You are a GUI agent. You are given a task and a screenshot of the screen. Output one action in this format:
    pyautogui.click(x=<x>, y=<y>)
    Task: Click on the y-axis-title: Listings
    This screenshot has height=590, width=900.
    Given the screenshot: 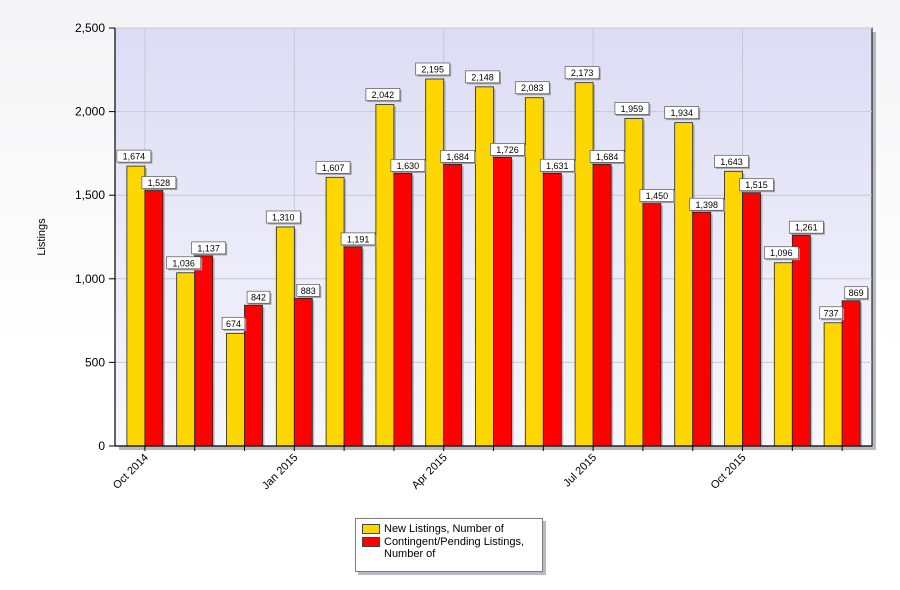 What is the action you would take?
    pyautogui.click(x=42, y=237)
    